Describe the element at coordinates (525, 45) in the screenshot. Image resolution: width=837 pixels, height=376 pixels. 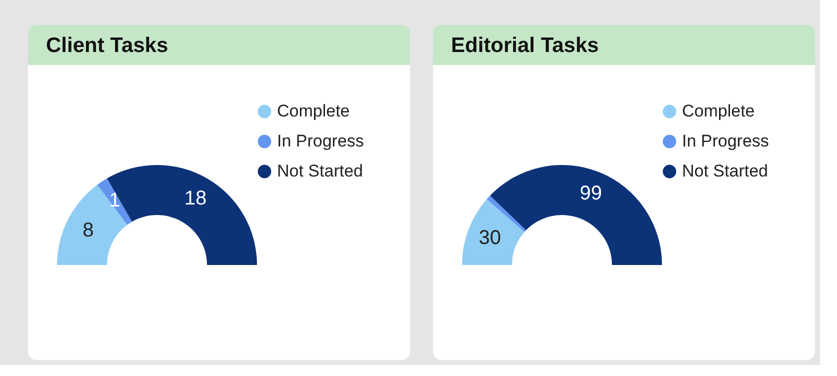
I see `chart-title: Editorial Tasks` at that location.